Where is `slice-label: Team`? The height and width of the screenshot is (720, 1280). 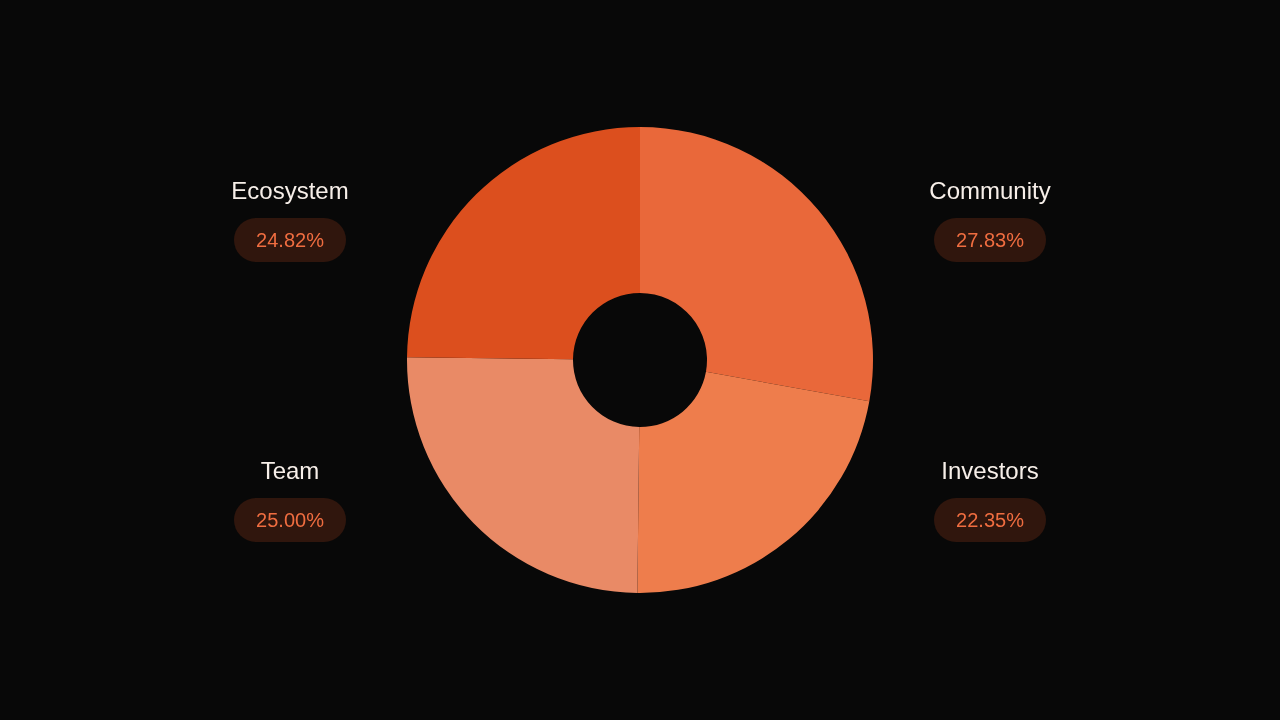 slice-label: Team is located at coordinates (290, 470).